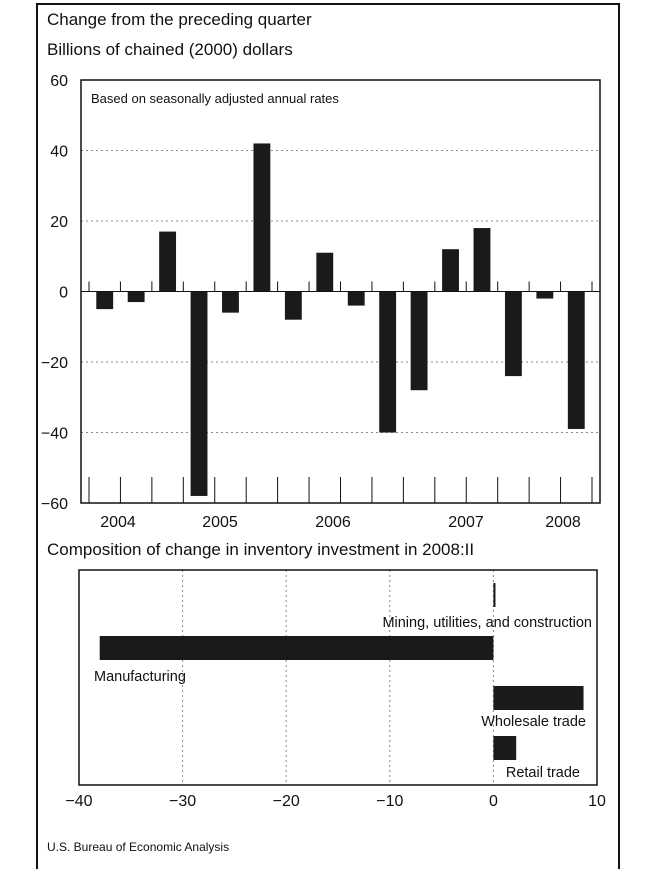 This screenshot has width=656, height=869. What do you see at coordinates (325, 272) in the screenshot?
I see `bar-2005-iv` at bounding box center [325, 272].